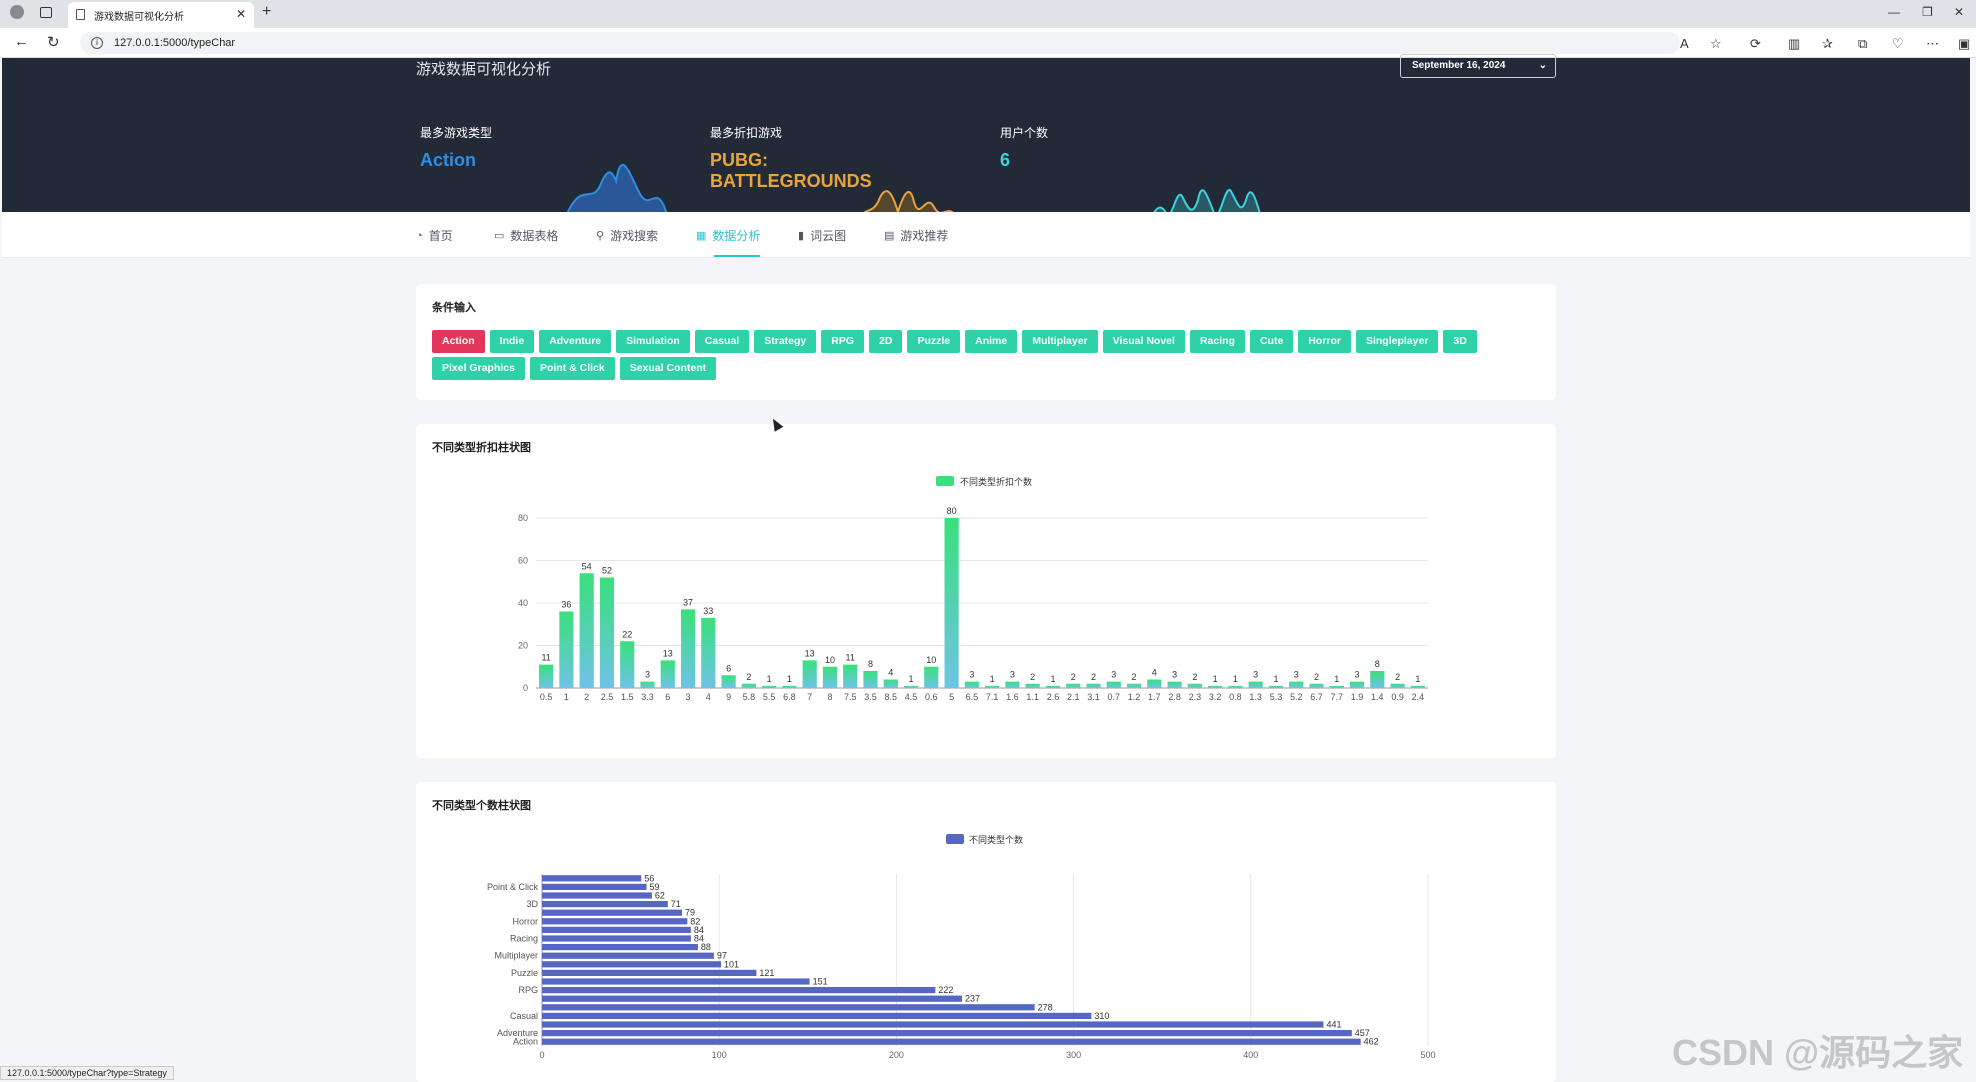 The width and height of the screenshot is (1976, 1082). What do you see at coordinates (1174, 697) in the screenshot?
I see `x-tick-label: 2.8` at bounding box center [1174, 697].